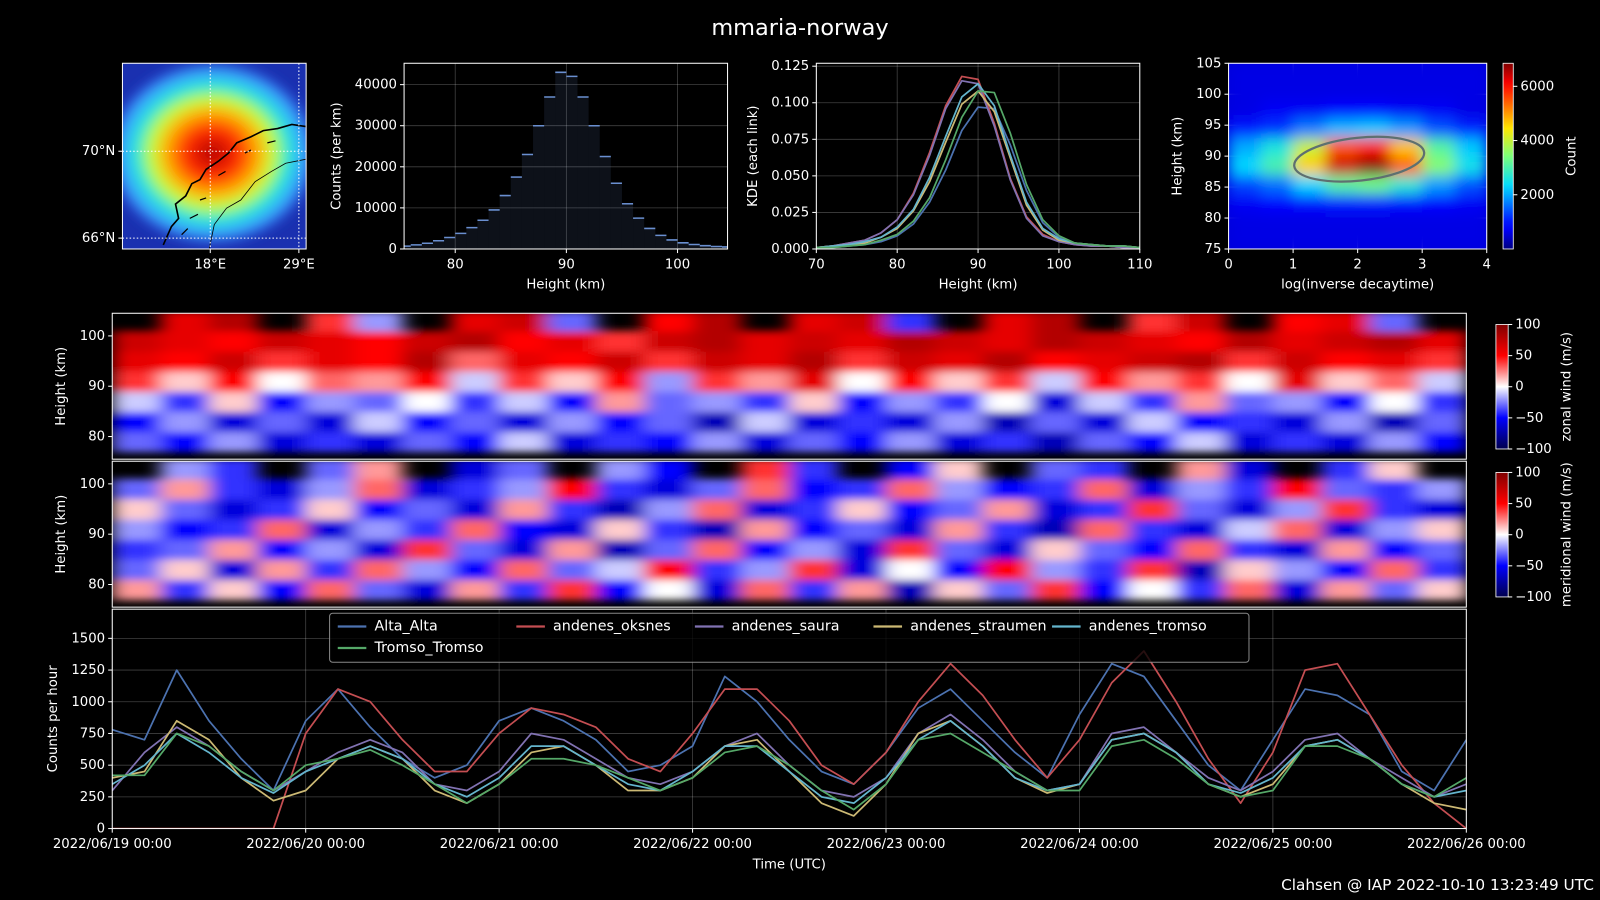 The width and height of the screenshot is (1600, 900). What do you see at coordinates (1533, 597) in the screenshot?
I see `colorbar-tick-label: −100` at bounding box center [1533, 597].